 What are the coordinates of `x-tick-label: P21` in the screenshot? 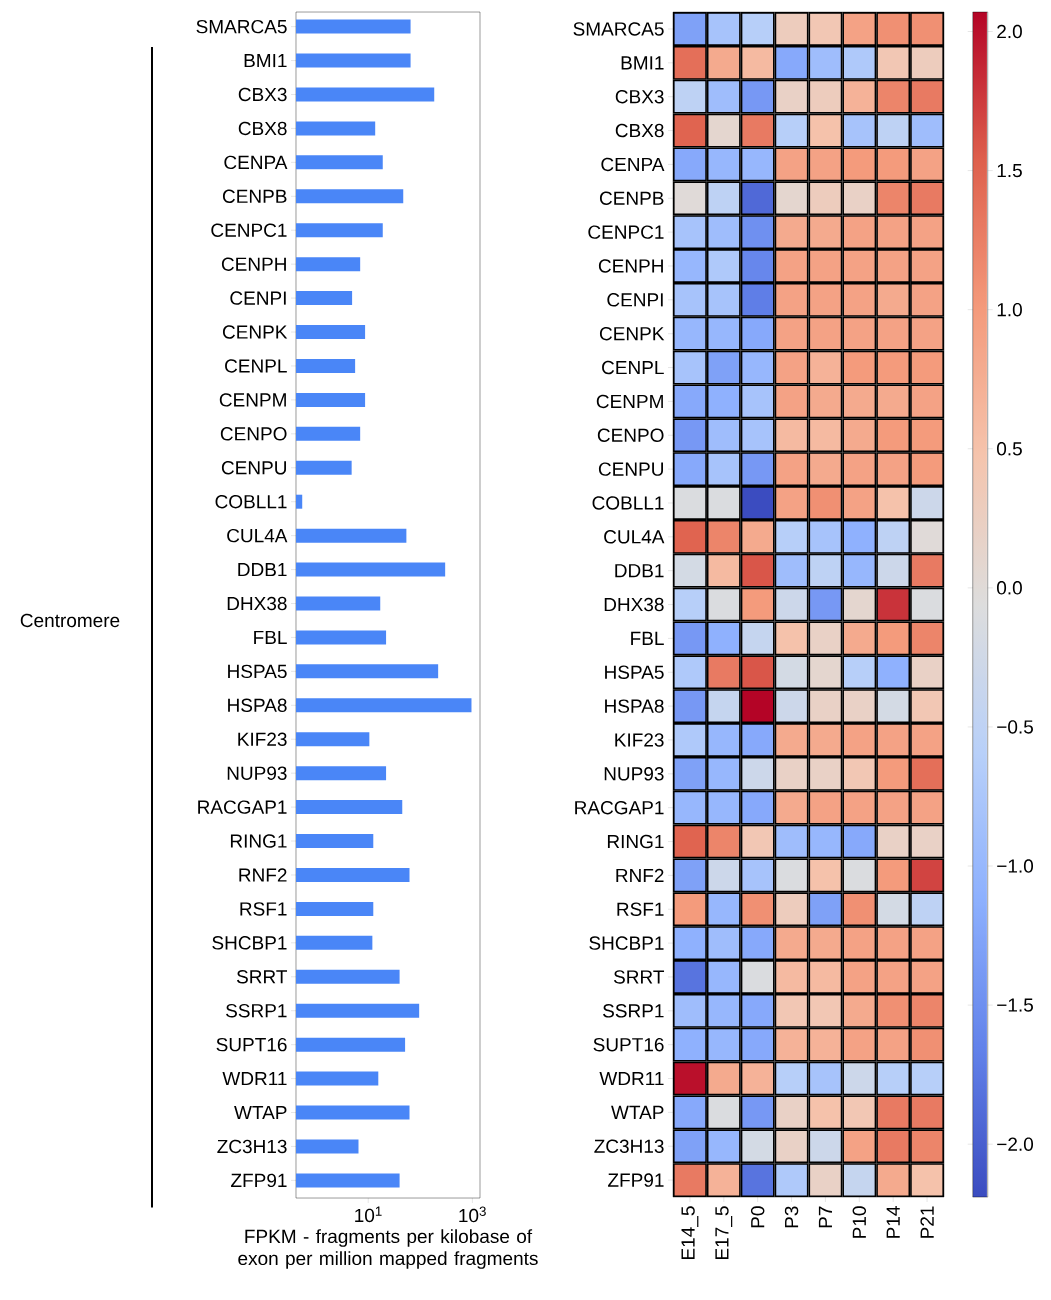 It's located at (927, 1222).